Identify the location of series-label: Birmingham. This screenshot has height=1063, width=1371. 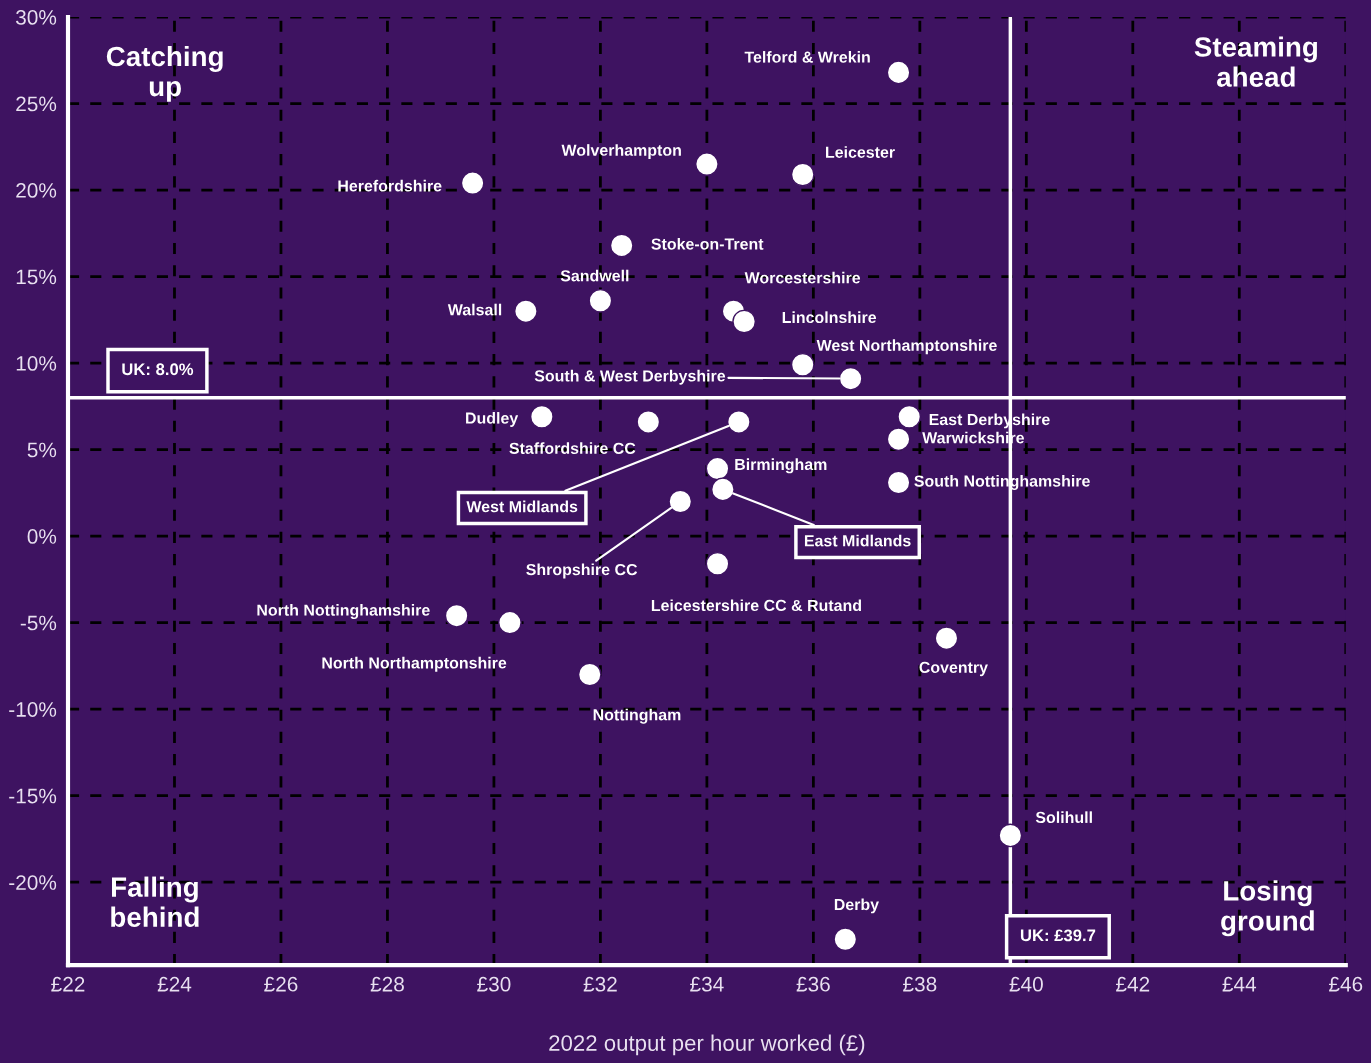
(781, 466).